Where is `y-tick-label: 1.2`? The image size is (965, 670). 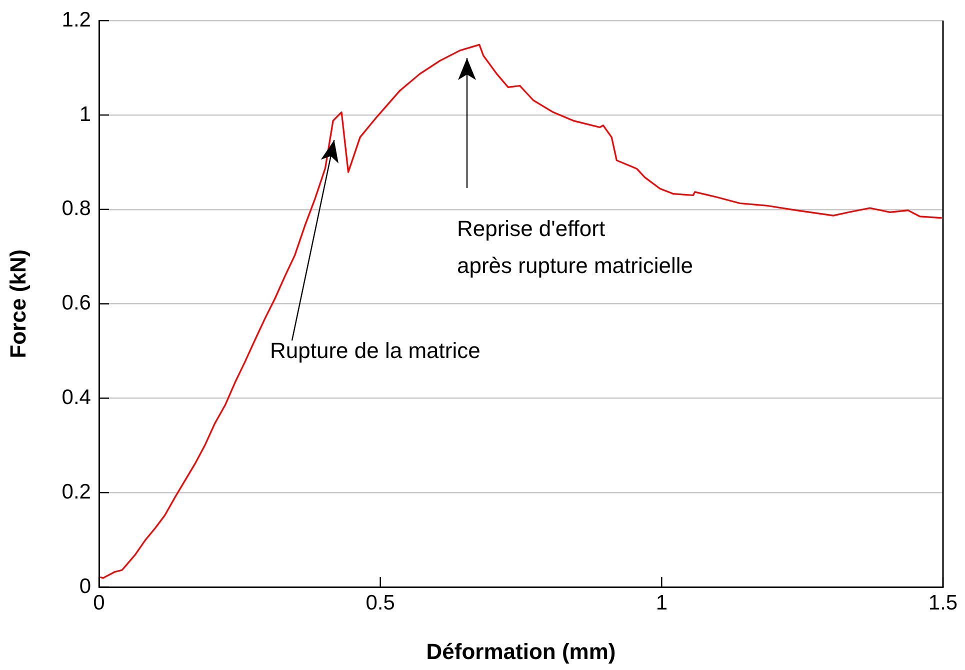
y-tick-label: 1.2 is located at coordinates (76, 20).